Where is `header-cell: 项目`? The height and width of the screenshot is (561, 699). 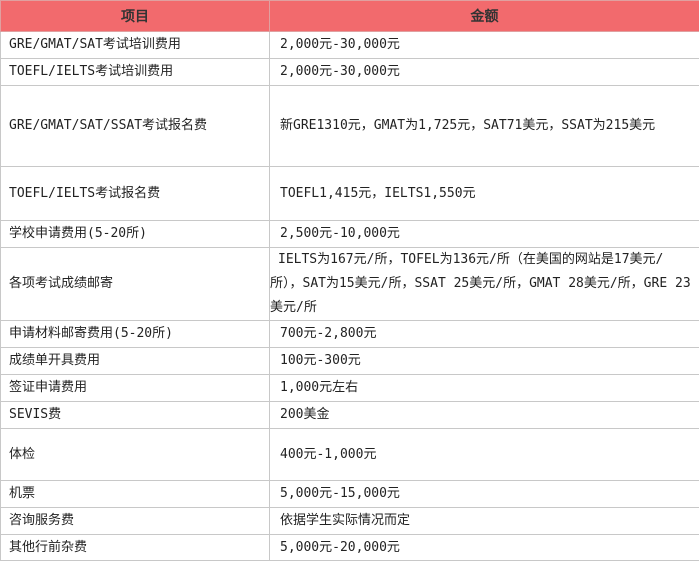
header-cell: 项目 is located at coordinates (135, 16).